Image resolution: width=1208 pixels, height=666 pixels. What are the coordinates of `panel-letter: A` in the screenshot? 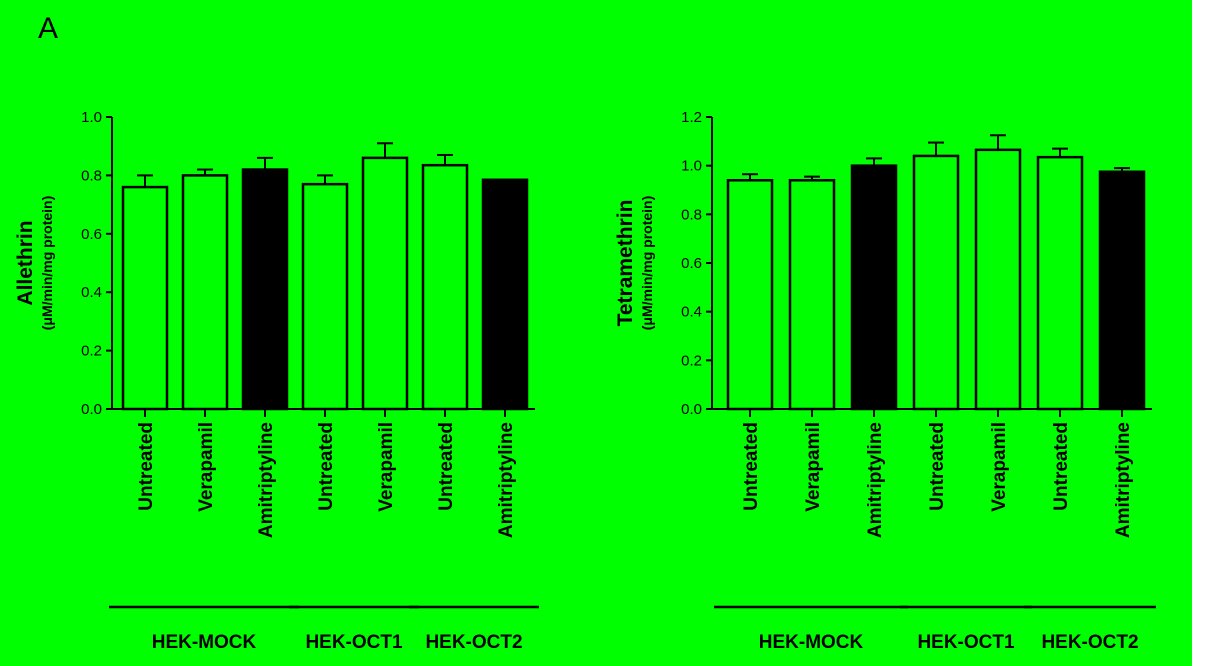 It's located at (48, 28).